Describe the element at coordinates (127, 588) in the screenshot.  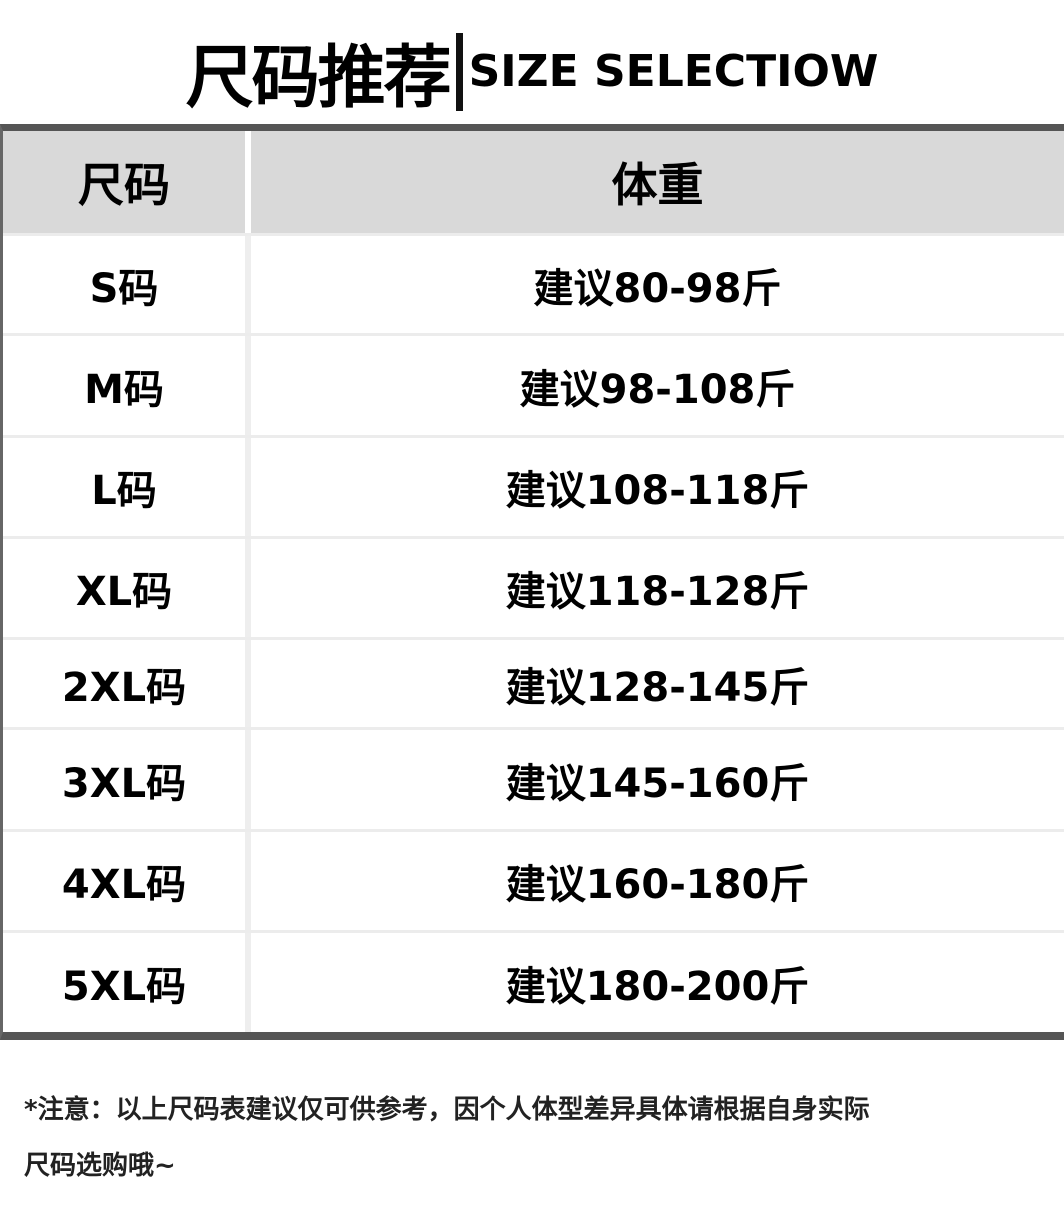
I see `size-cell: XL码` at that location.